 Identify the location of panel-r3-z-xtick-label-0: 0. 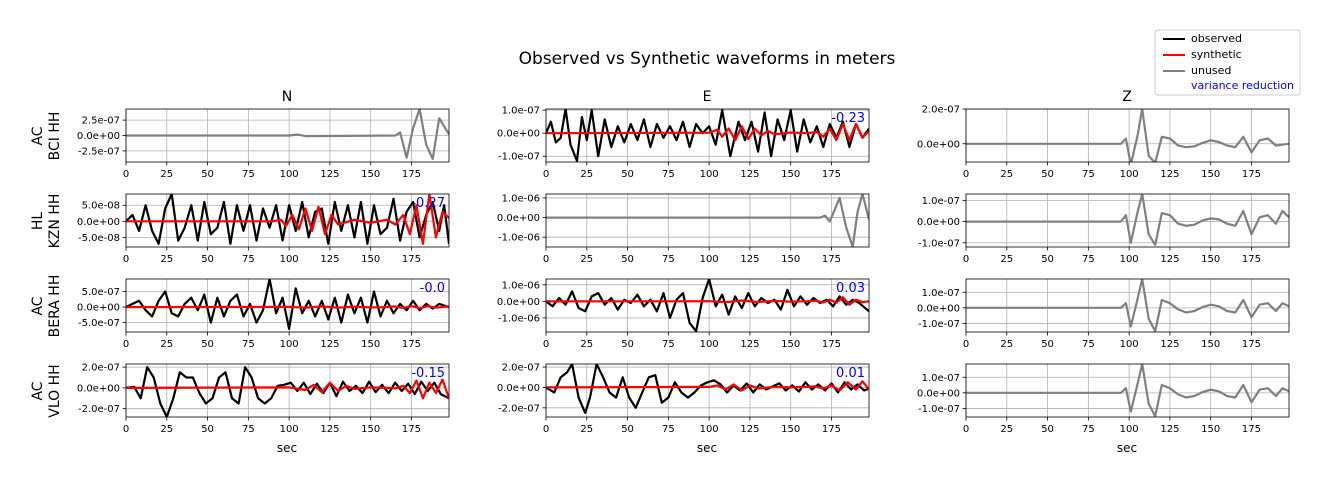
(966, 344).